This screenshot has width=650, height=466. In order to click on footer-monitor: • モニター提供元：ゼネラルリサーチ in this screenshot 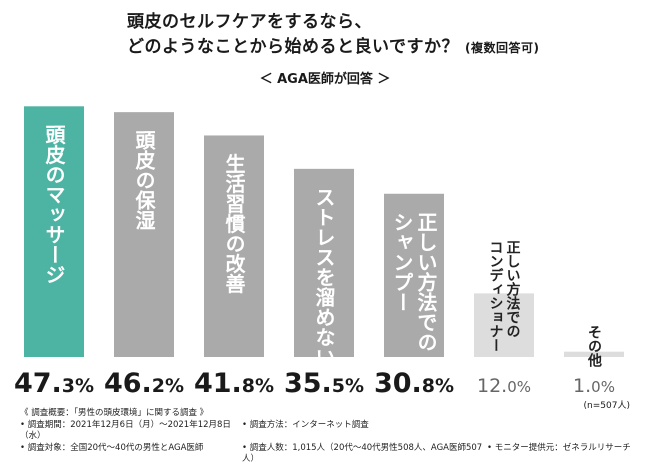, I will do `click(559, 447)`.